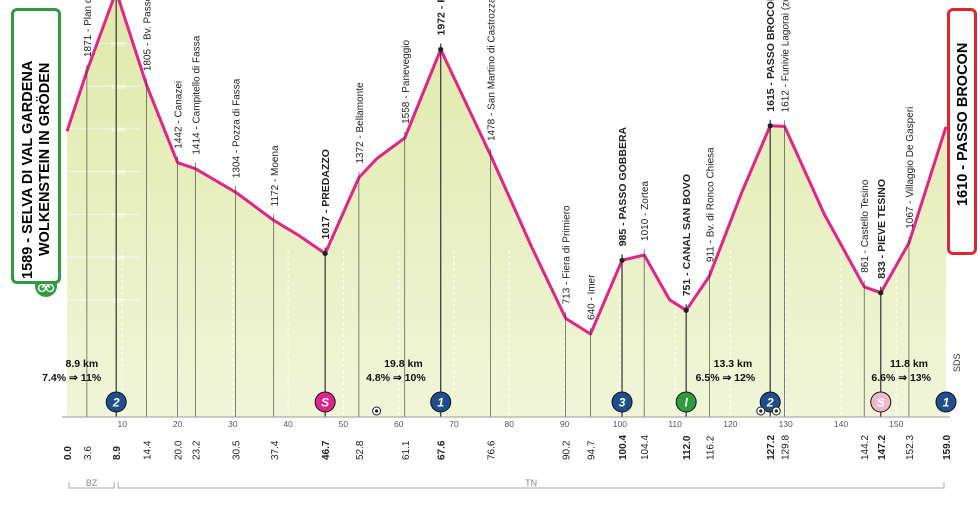 This screenshot has width=980, height=510. What do you see at coordinates (88, 453) in the screenshot?
I see `x-axis-label: 3.6` at bounding box center [88, 453].